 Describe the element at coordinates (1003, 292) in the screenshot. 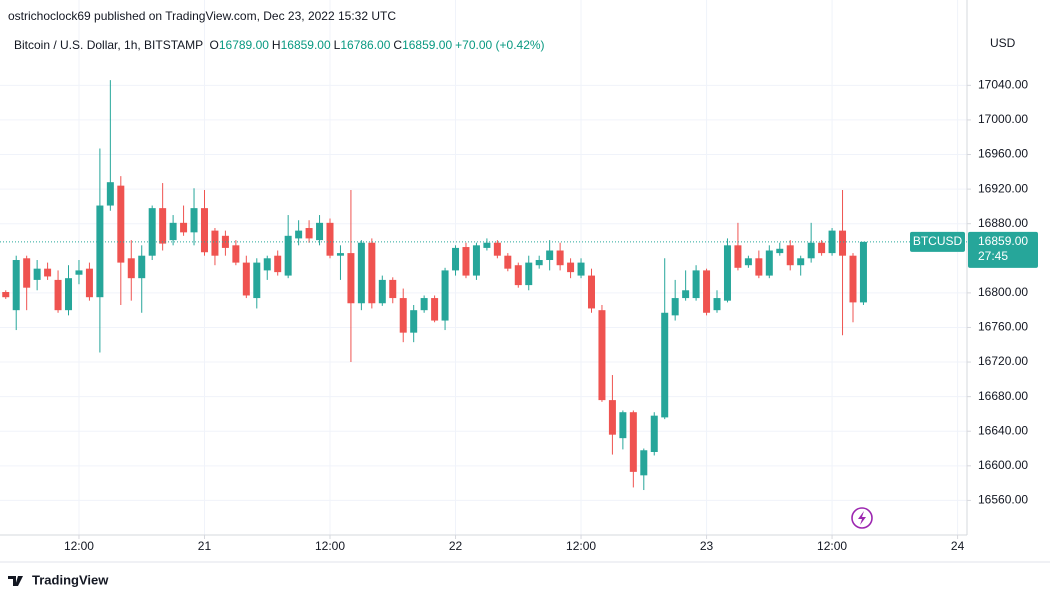

I see `y-tick-label: 16800.00` at that location.